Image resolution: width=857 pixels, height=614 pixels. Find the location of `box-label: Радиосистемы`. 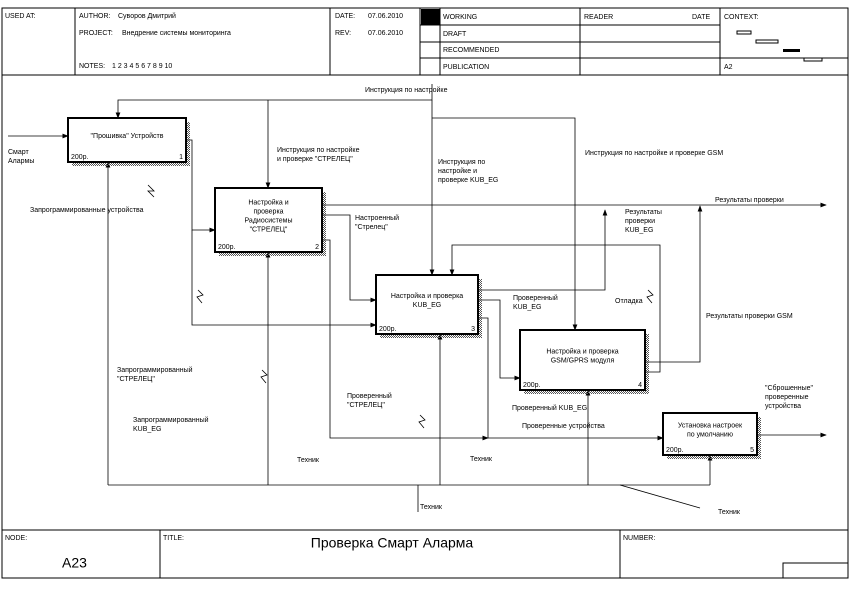

box-label: Радиосистемы is located at coordinates (269, 220).